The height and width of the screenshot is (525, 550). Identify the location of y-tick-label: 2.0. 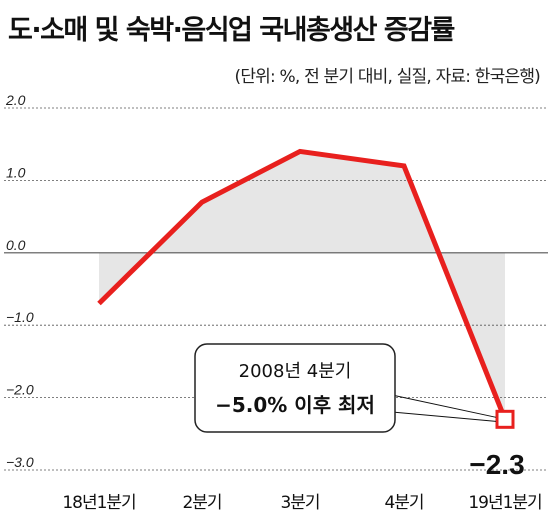
(15, 100).